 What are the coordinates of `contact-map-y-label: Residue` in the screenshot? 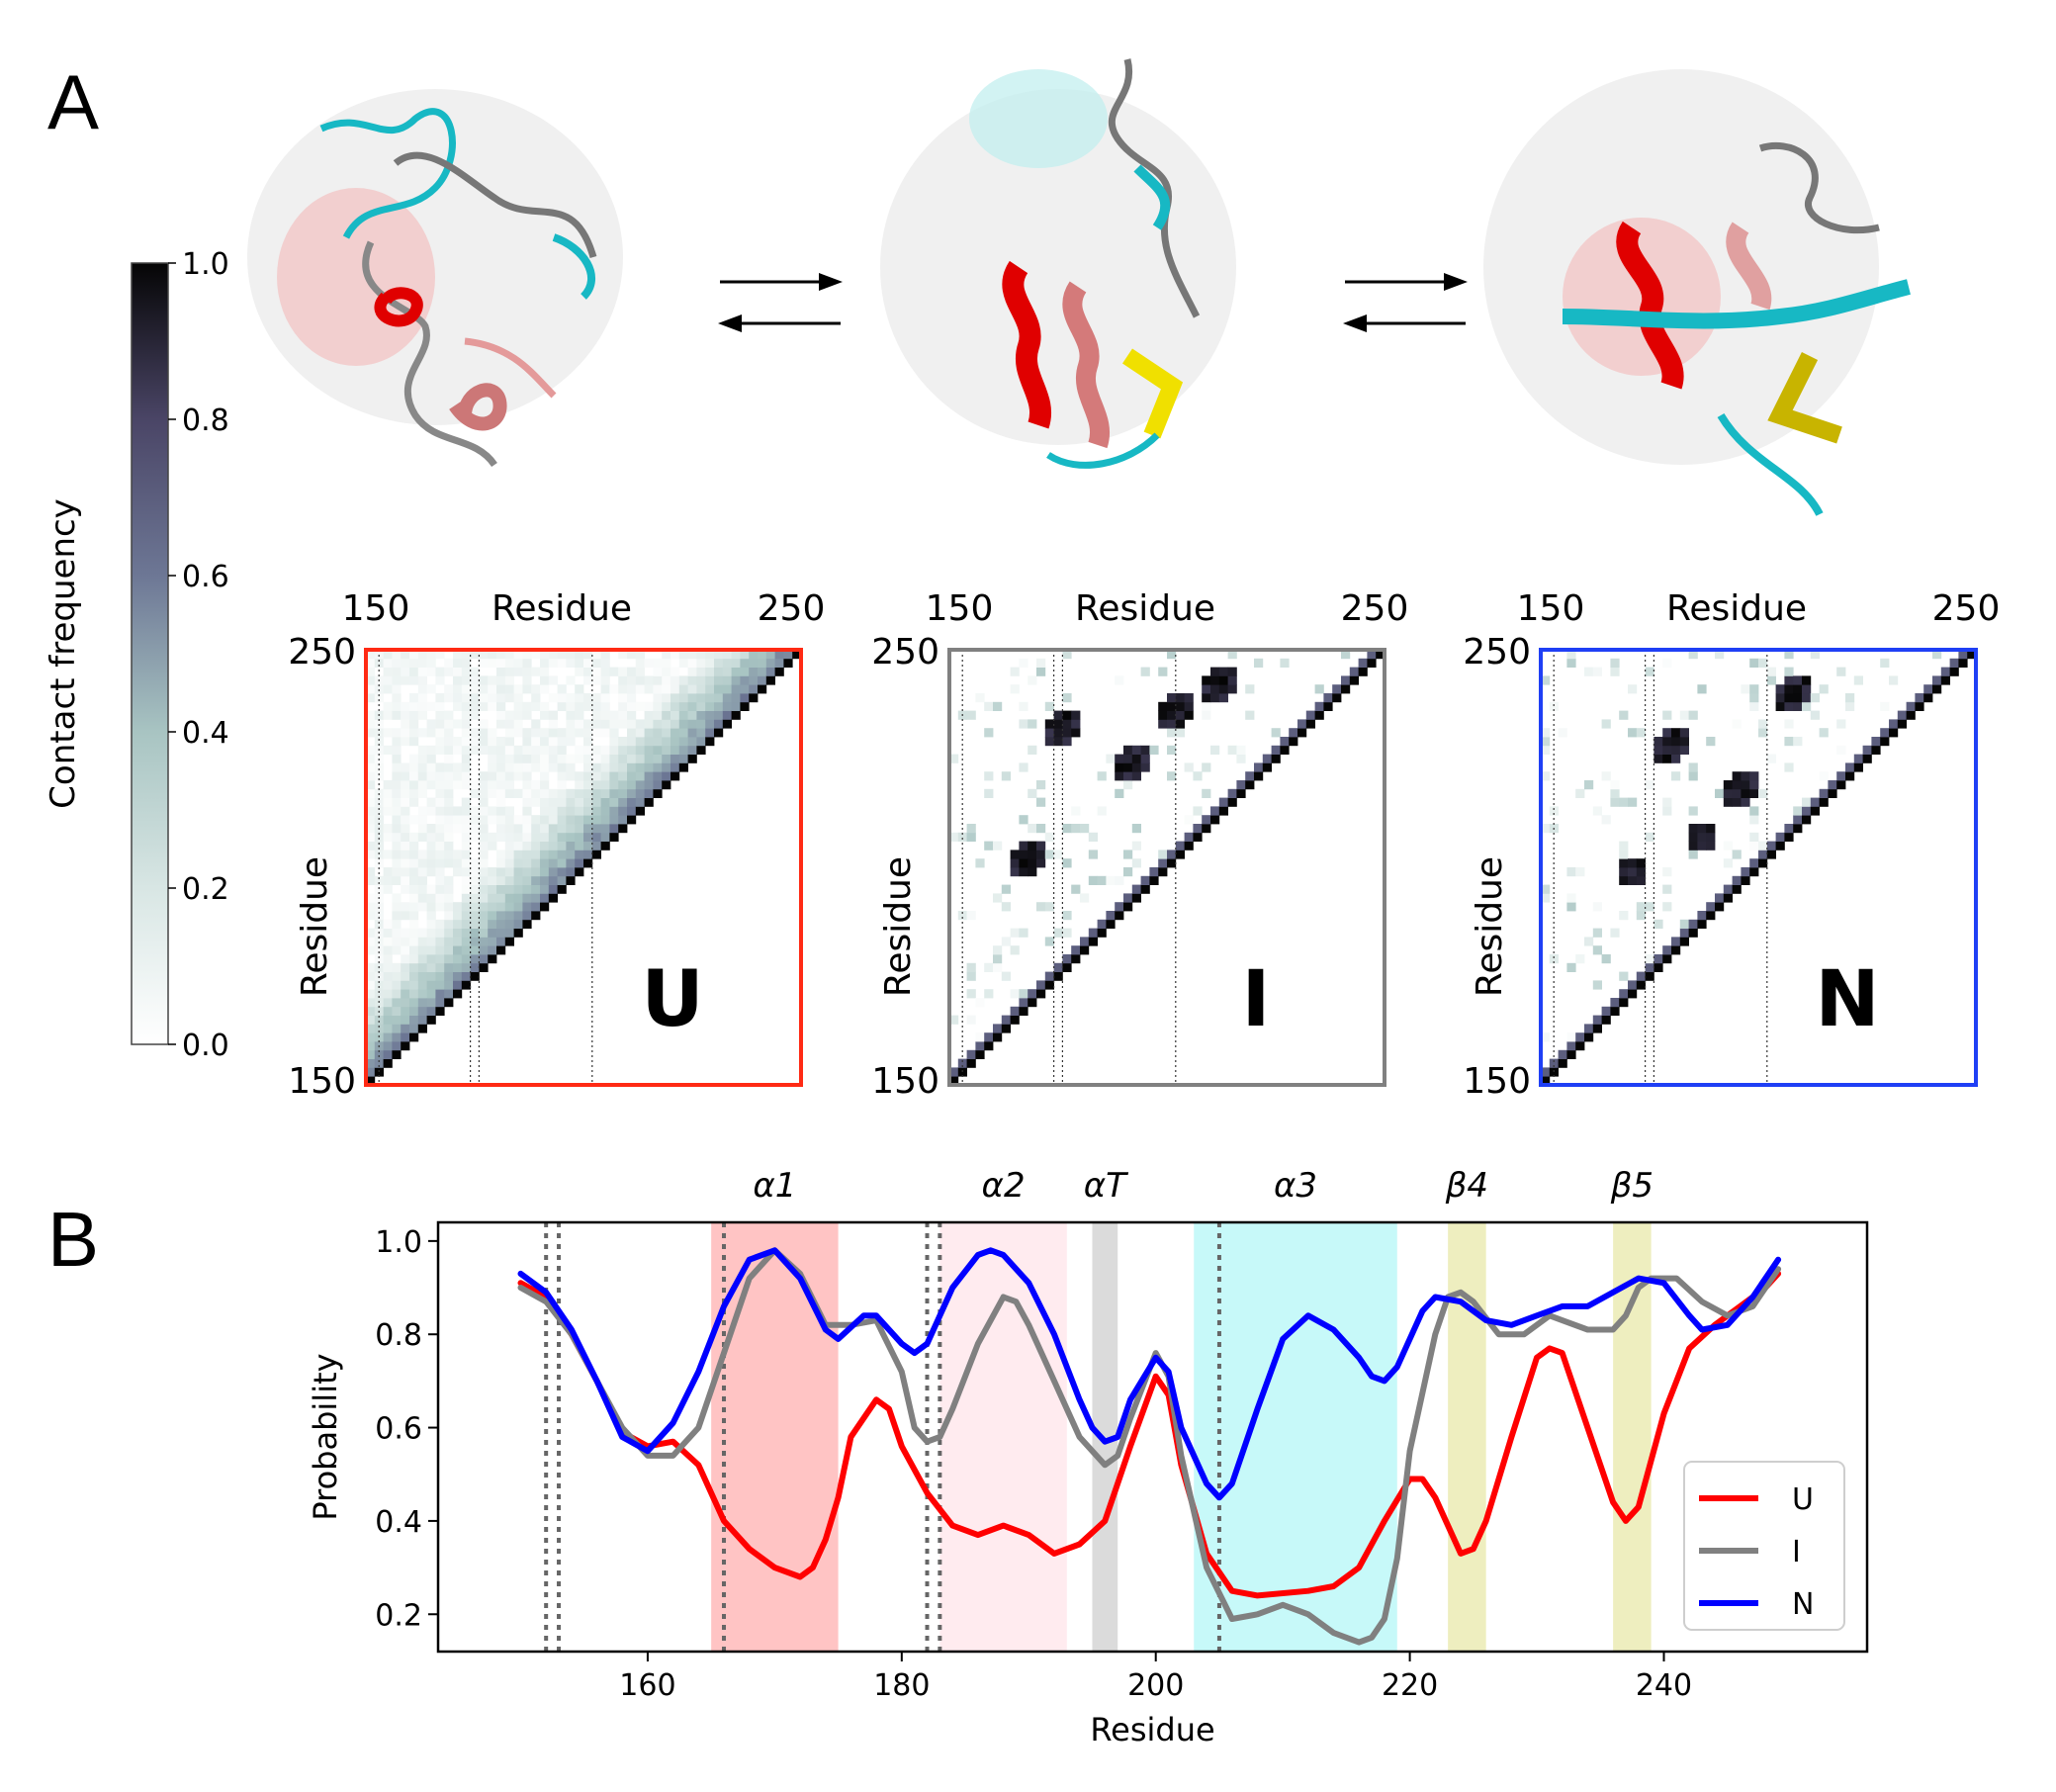 It's located at (315, 926).